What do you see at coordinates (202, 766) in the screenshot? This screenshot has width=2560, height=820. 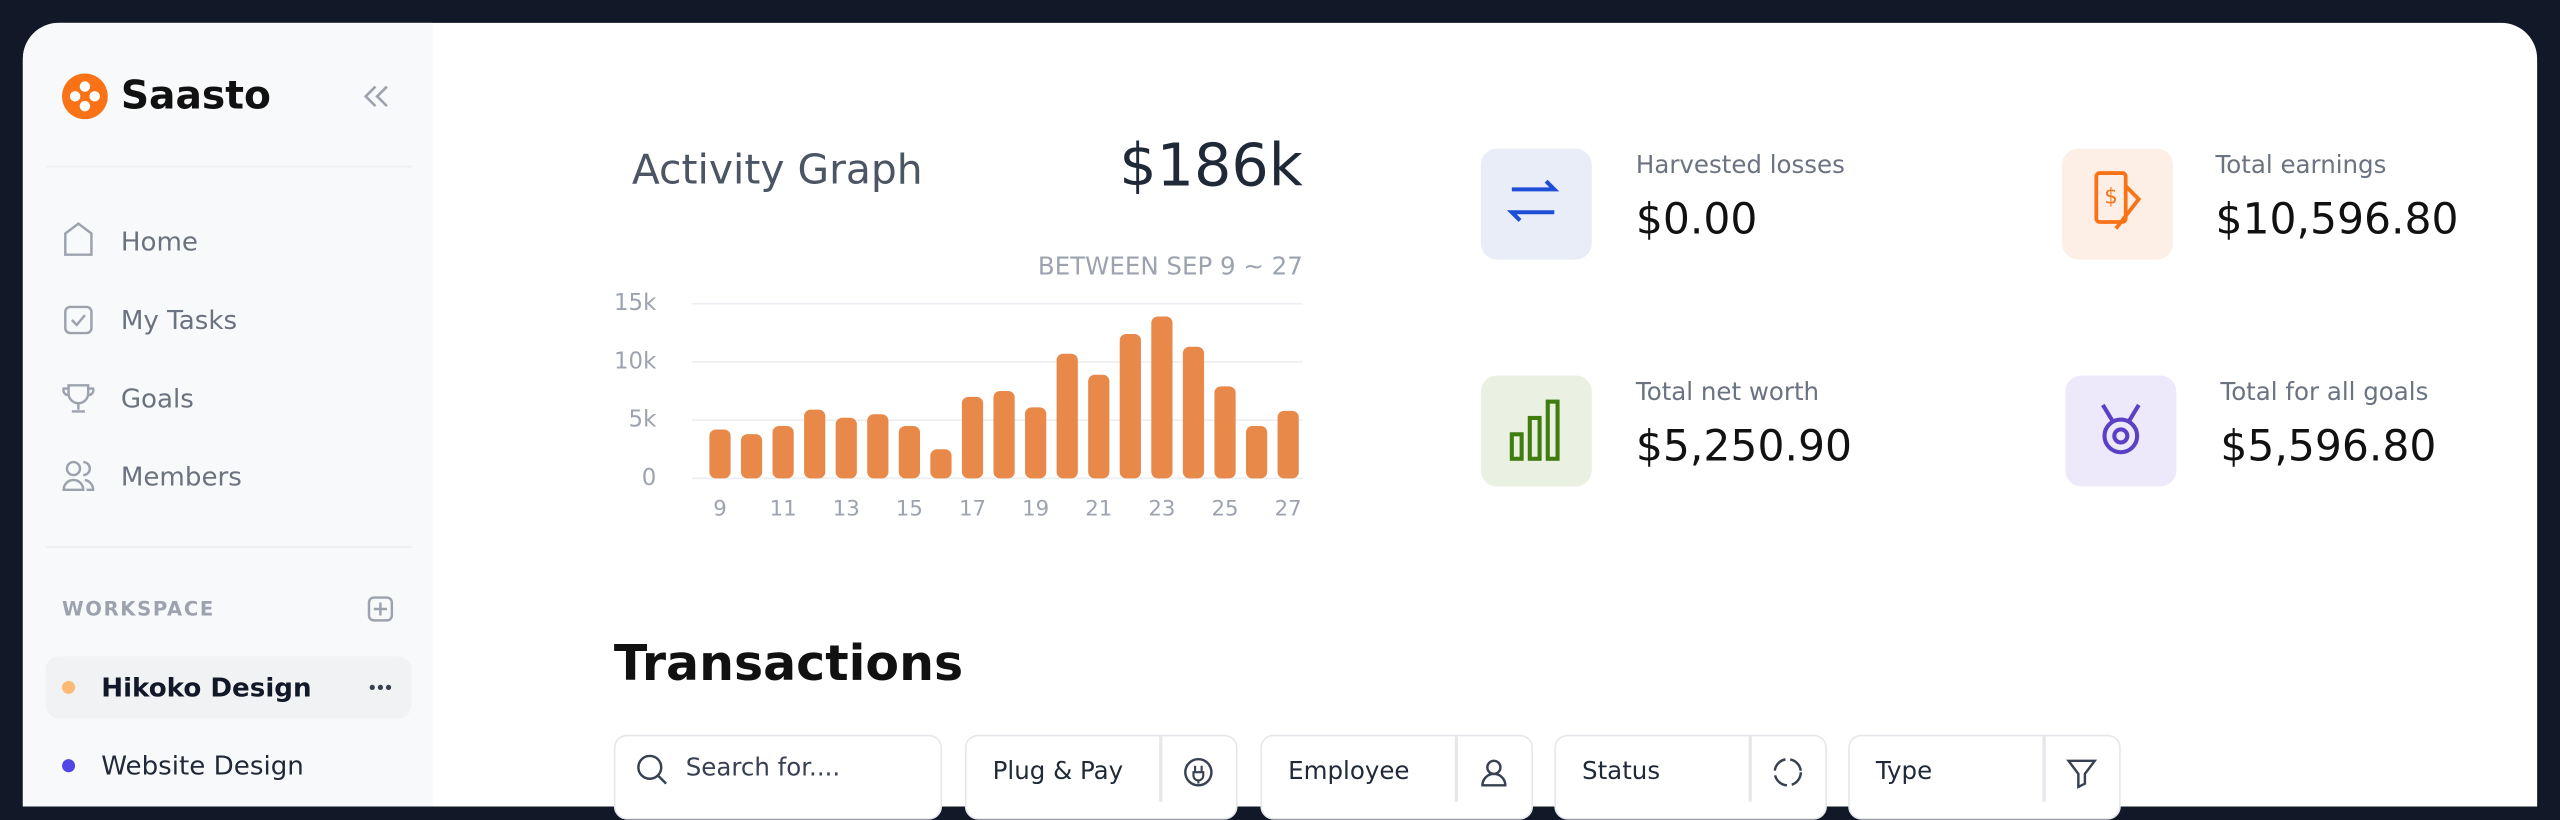 I see `workspace: Website Design` at bounding box center [202, 766].